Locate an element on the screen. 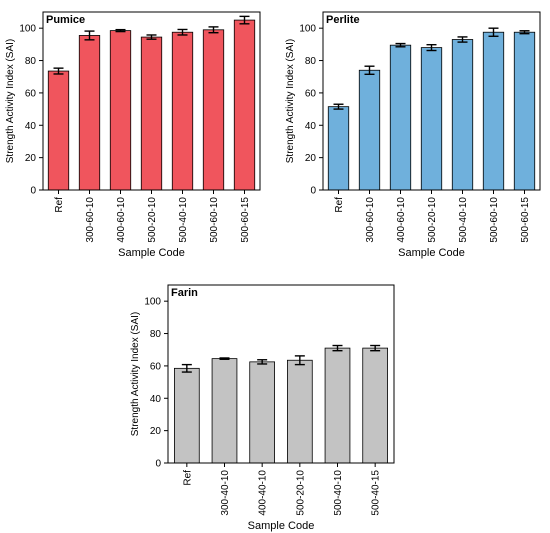  y-tick-label-farin: 40 is located at coordinates (156, 399).